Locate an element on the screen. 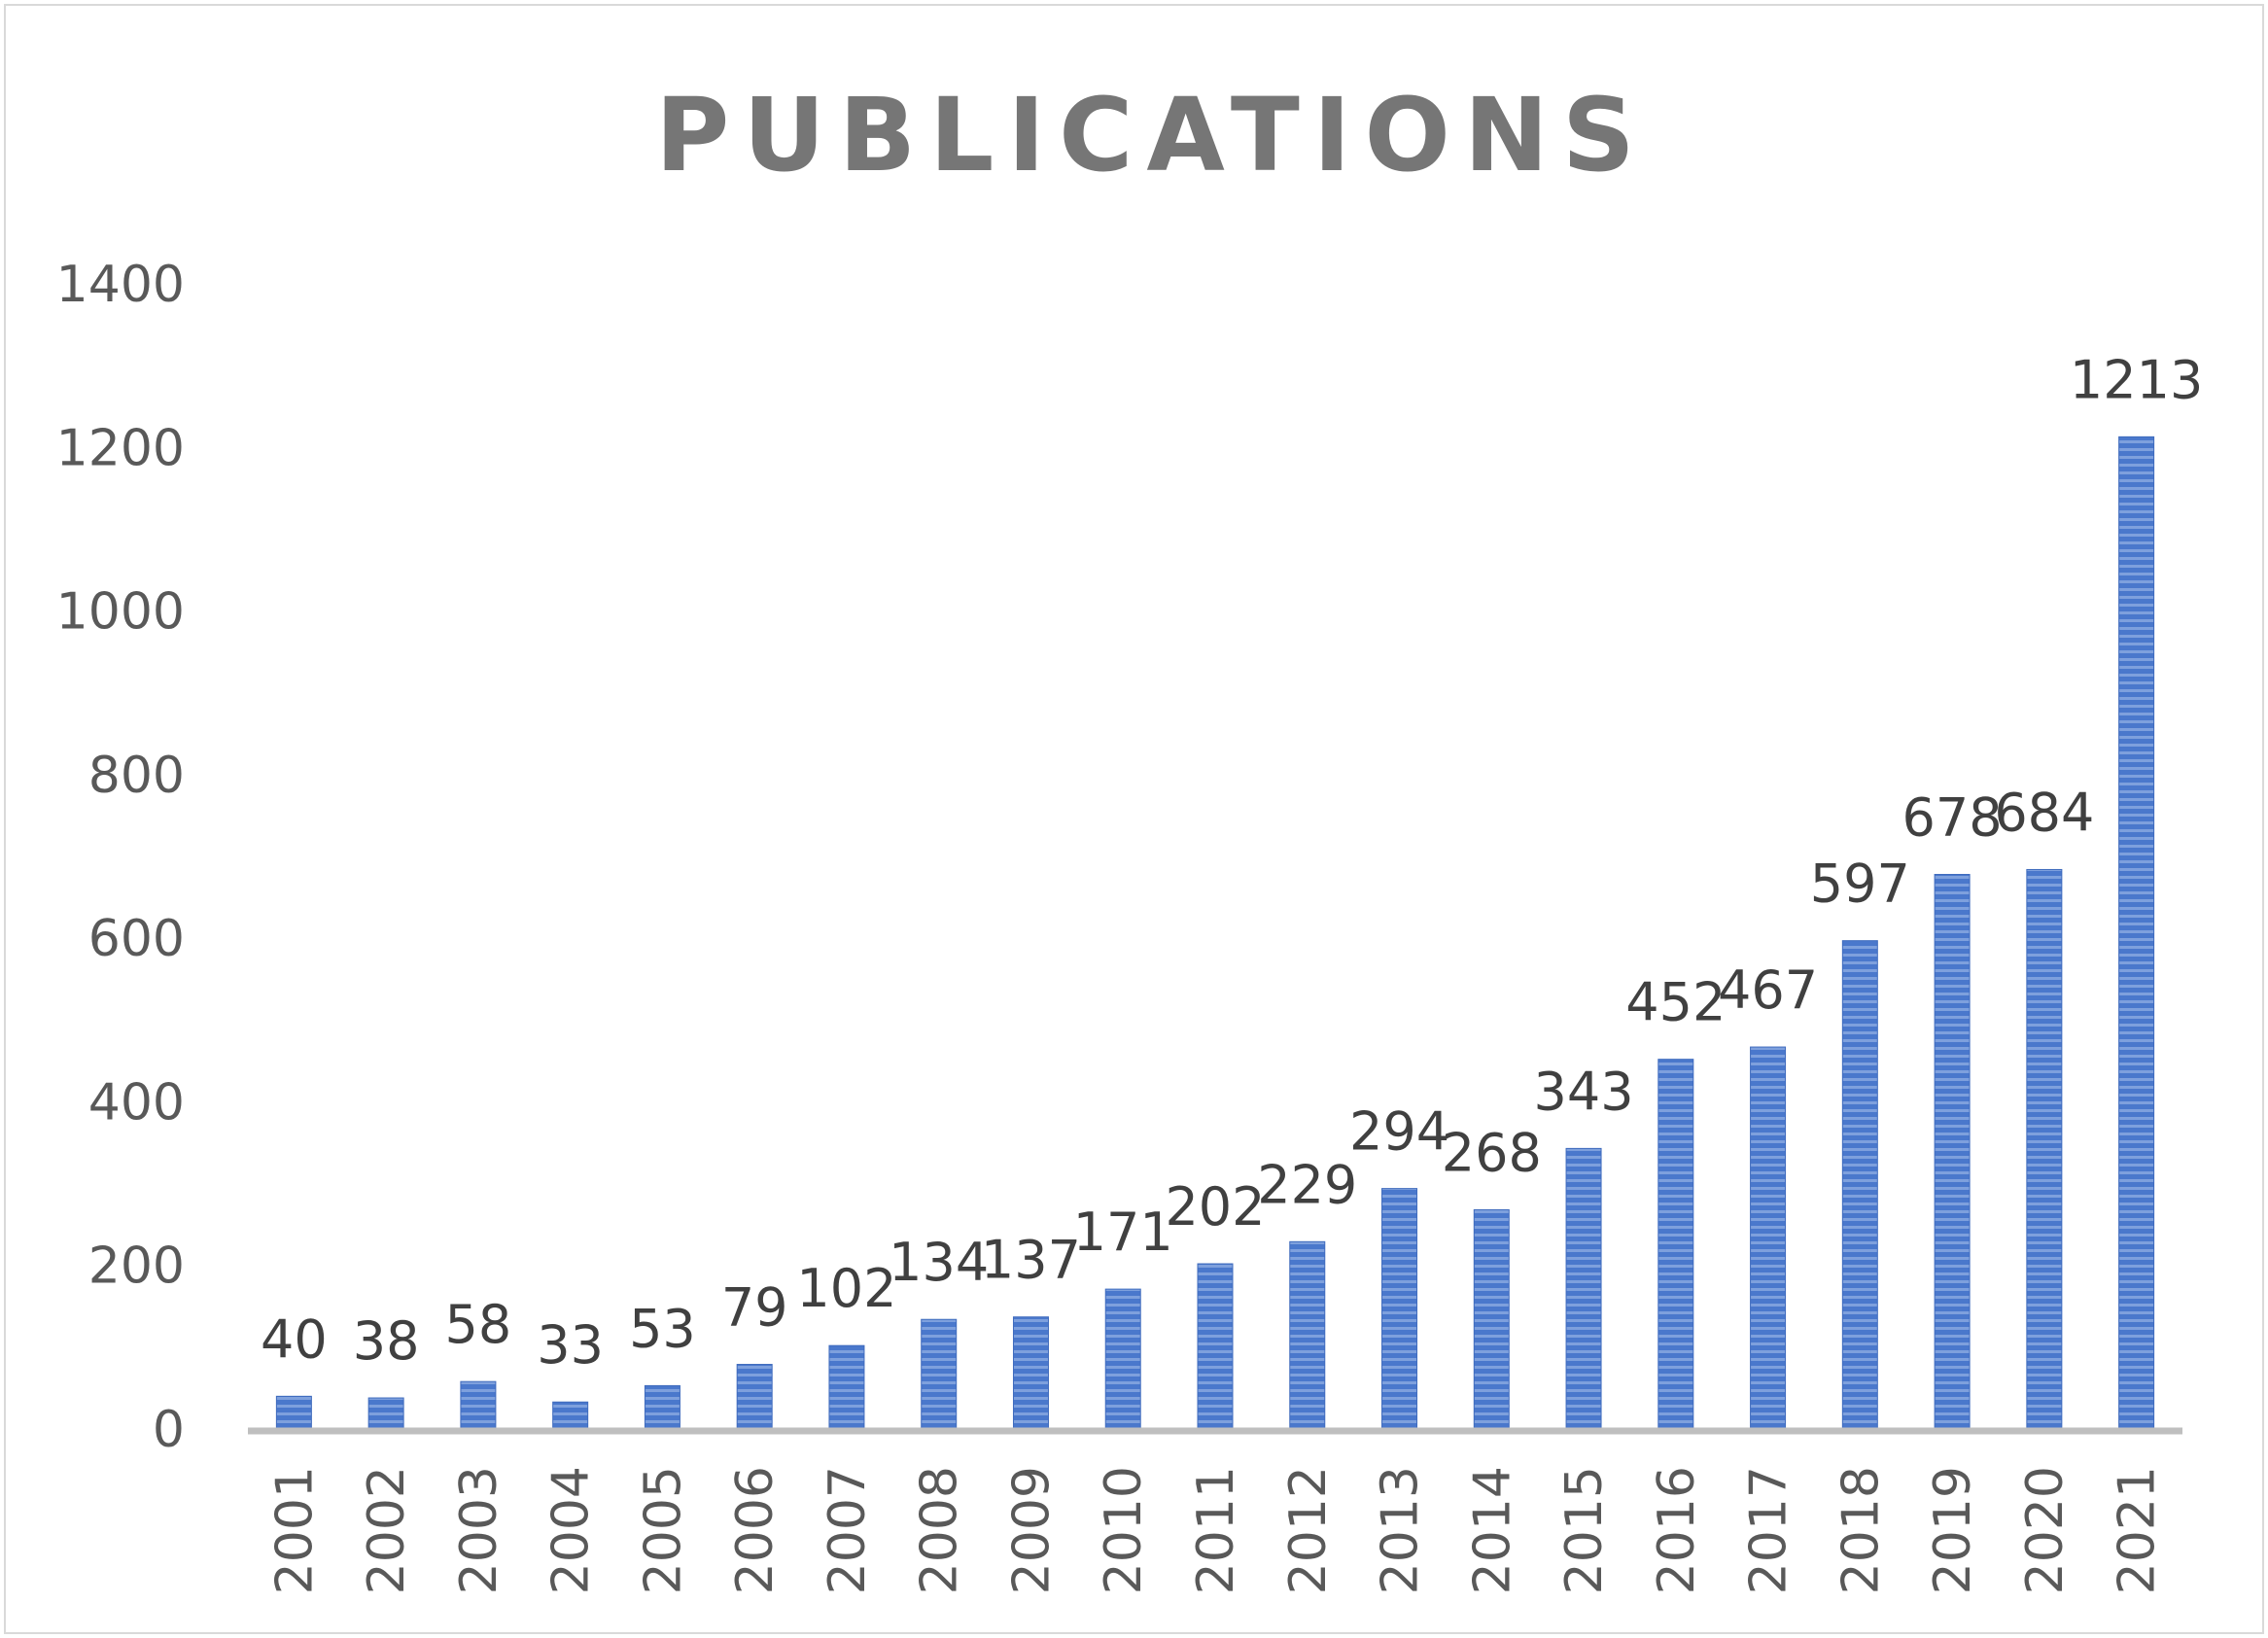 The height and width of the screenshot is (1638, 2268). data-label: 171 is located at coordinates (1123, 1232).